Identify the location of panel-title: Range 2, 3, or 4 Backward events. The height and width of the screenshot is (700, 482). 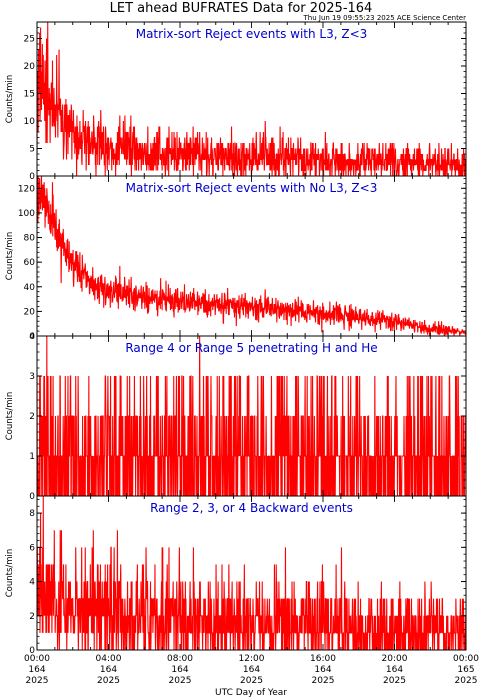
(251, 508).